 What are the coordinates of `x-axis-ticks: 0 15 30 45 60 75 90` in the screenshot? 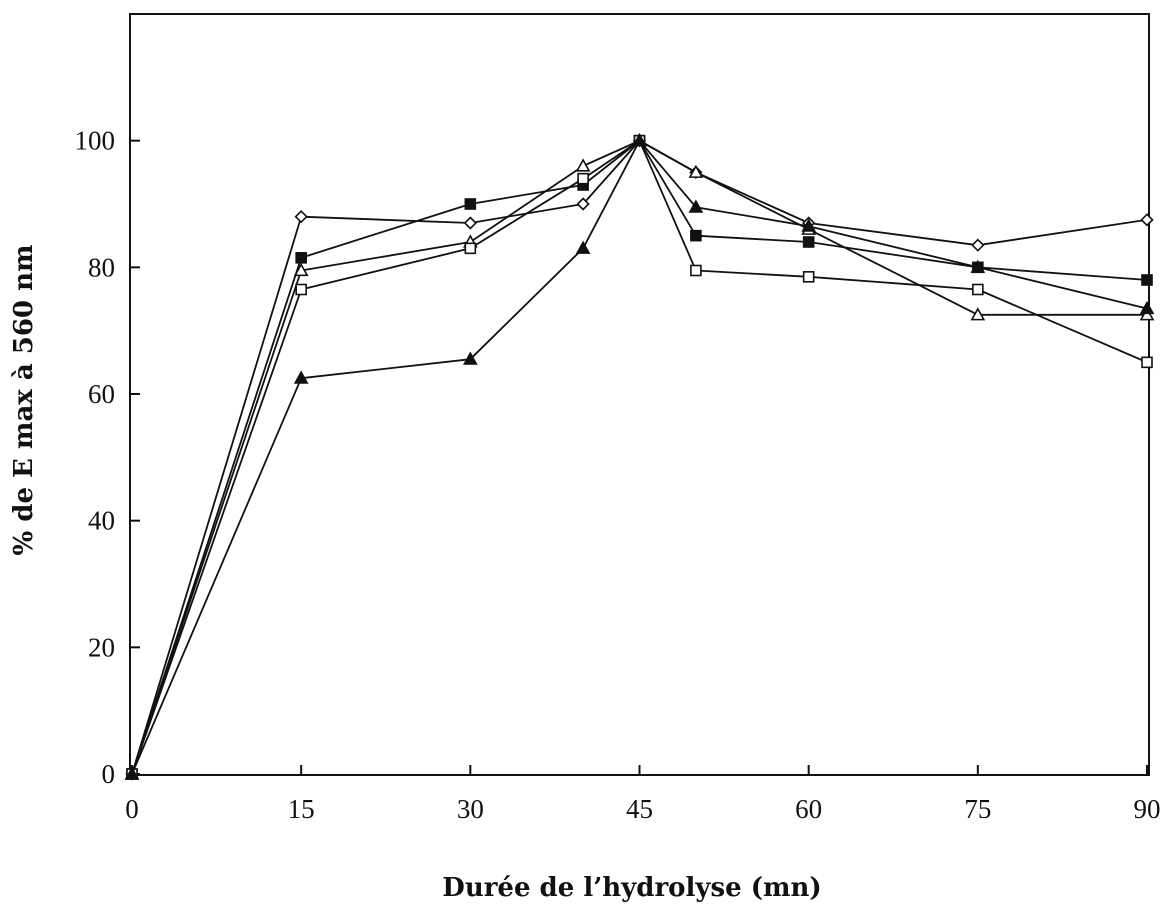 It's located at (643, 794).